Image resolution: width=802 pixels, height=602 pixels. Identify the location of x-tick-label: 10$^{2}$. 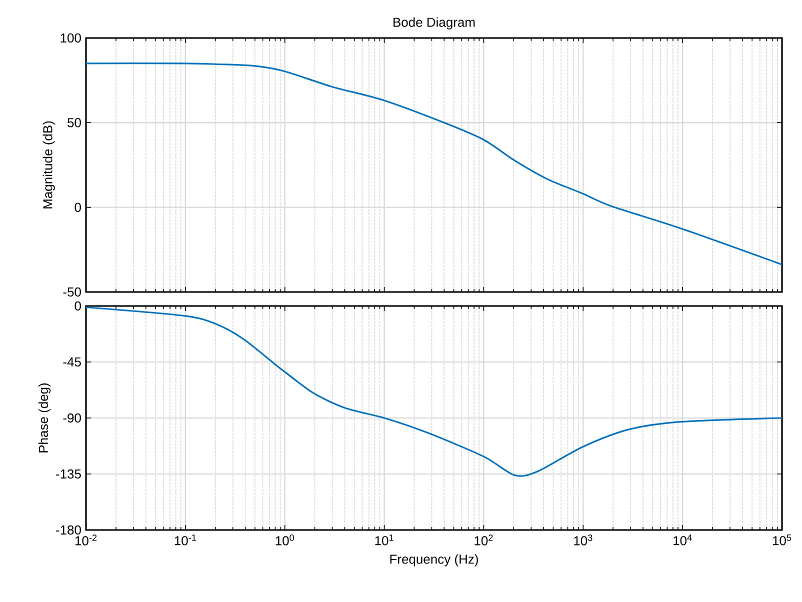
(483, 540).